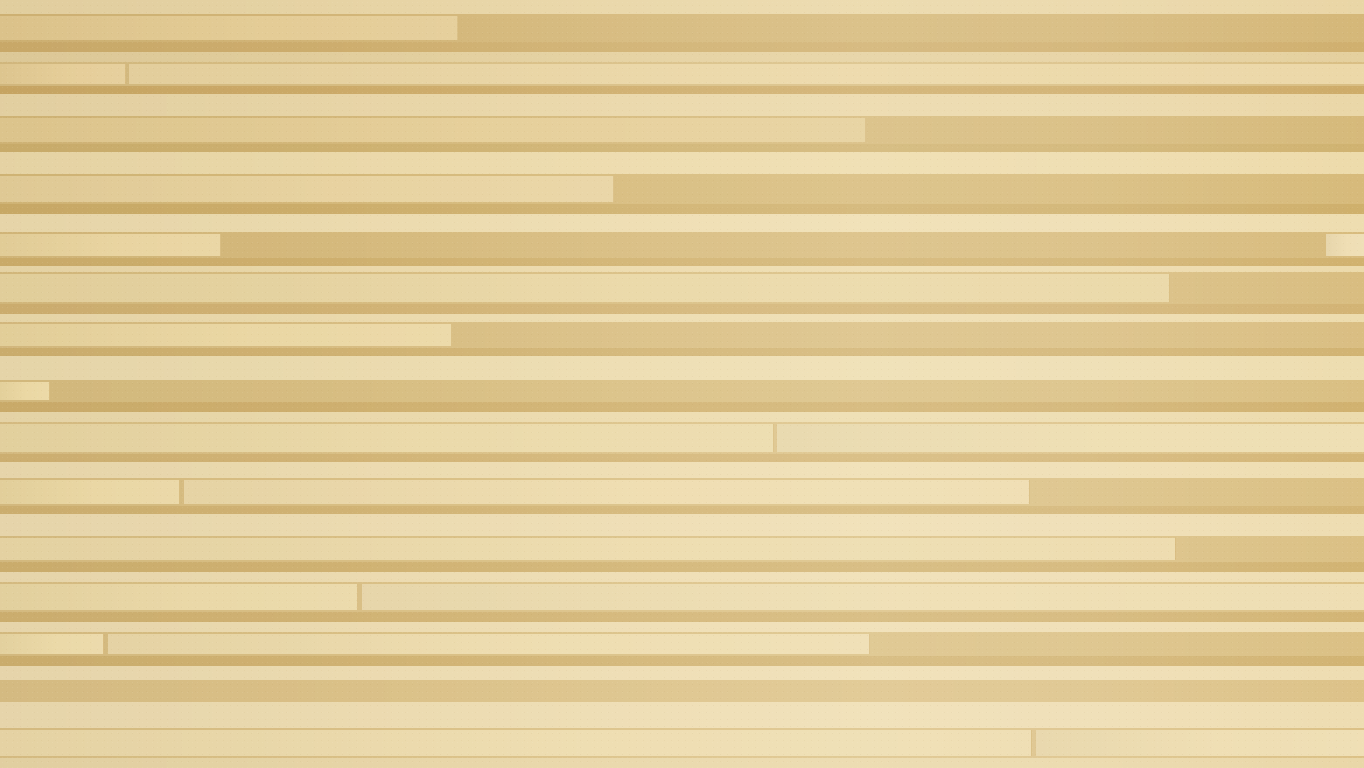 The height and width of the screenshot is (768, 1364). Describe the element at coordinates (746, 74) in the screenshot. I see `tab-strip-field` at that location.